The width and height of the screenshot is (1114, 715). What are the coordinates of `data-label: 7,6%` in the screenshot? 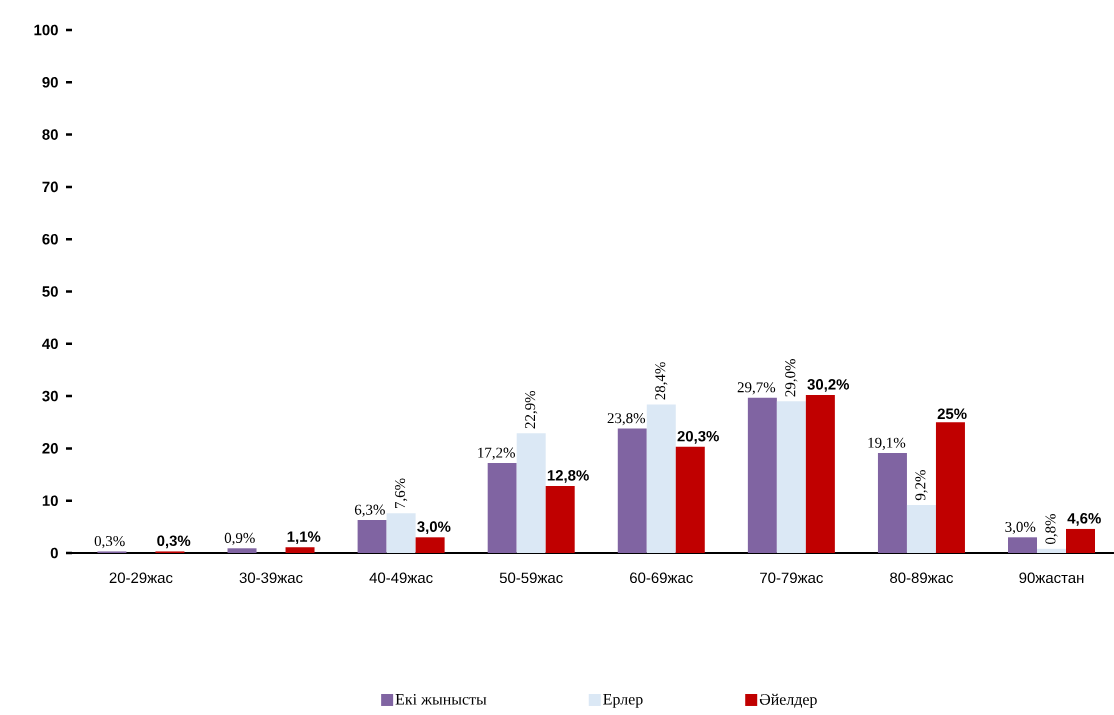 It's located at (401, 493).